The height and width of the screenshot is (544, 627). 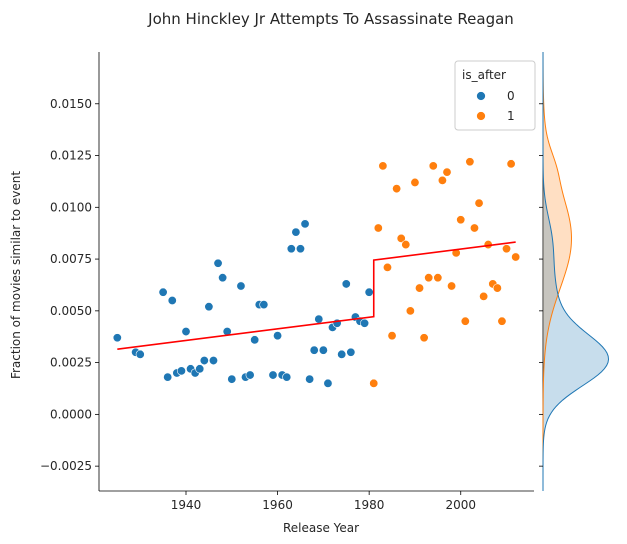 What do you see at coordinates (71, 414) in the screenshot?
I see `y-tick-label: 0.0000` at bounding box center [71, 414].